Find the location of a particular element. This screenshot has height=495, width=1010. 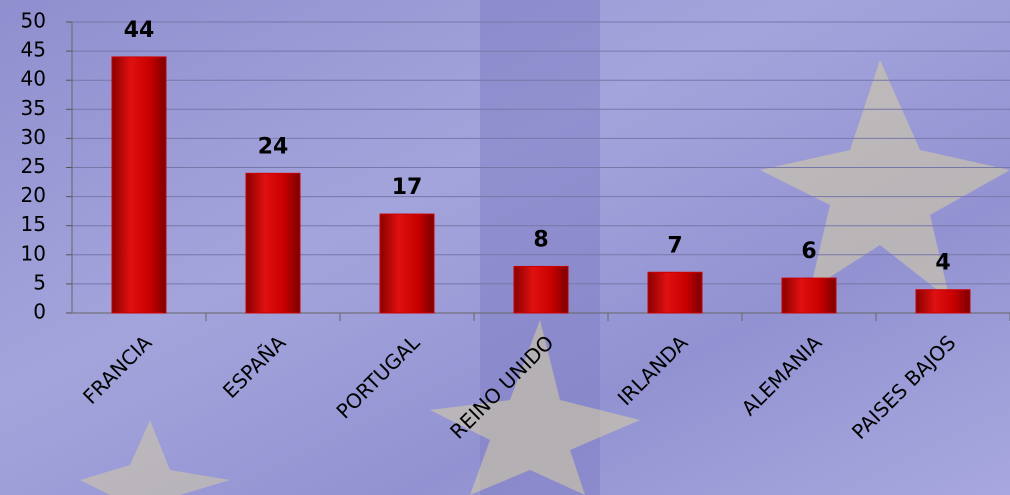

value-label: 8 is located at coordinates (540, 239).